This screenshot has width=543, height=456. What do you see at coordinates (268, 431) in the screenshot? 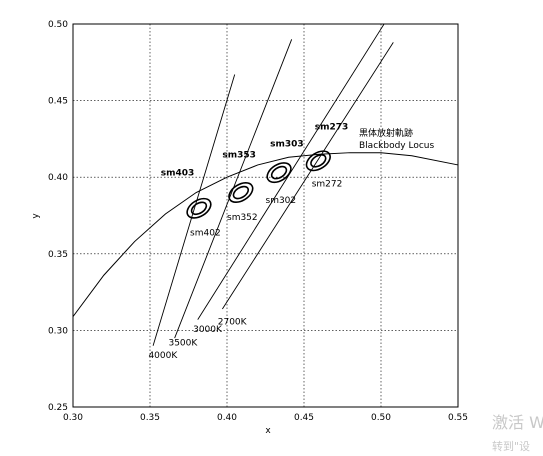
I see `x-axis-label: x` at bounding box center [268, 431].